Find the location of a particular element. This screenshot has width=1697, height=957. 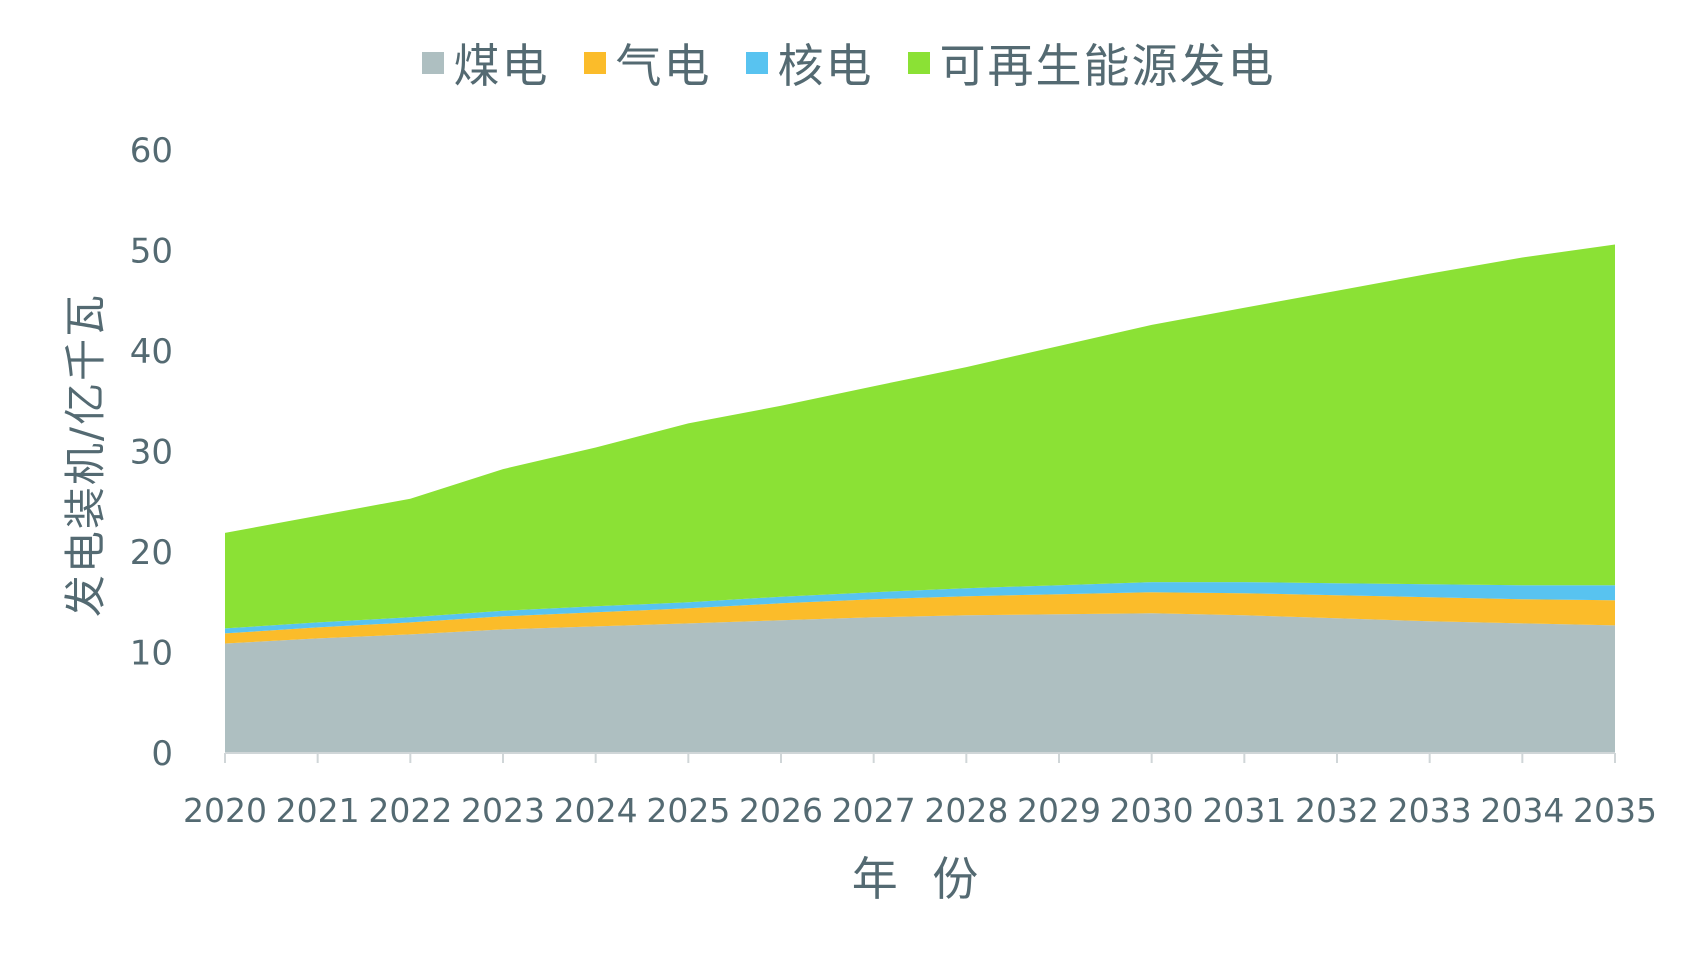

x-tick-label: 2026 is located at coordinates (781, 810).